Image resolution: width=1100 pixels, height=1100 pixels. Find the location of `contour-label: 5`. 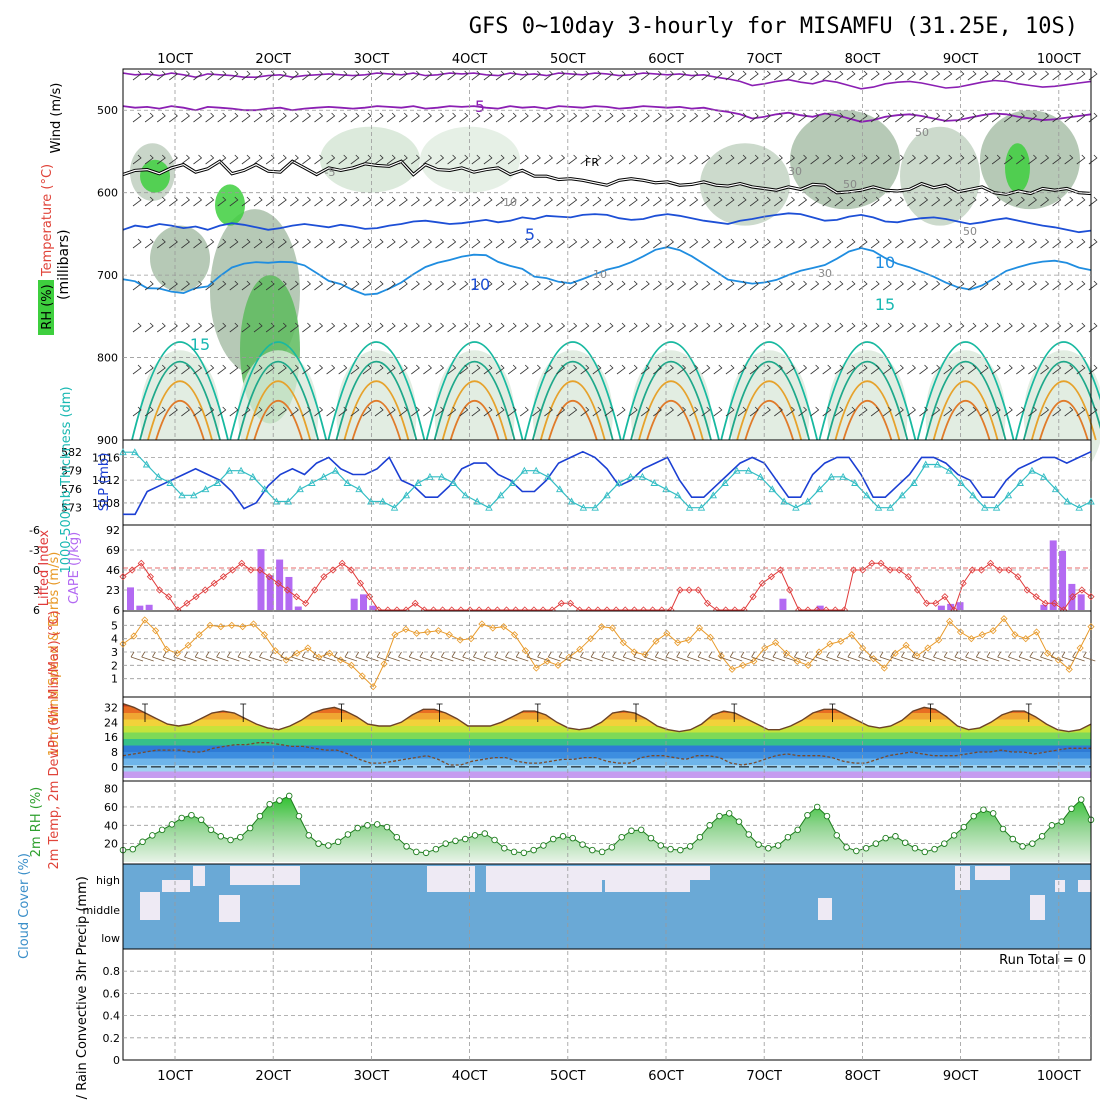

contour-label: 5 is located at coordinates (480, 106).